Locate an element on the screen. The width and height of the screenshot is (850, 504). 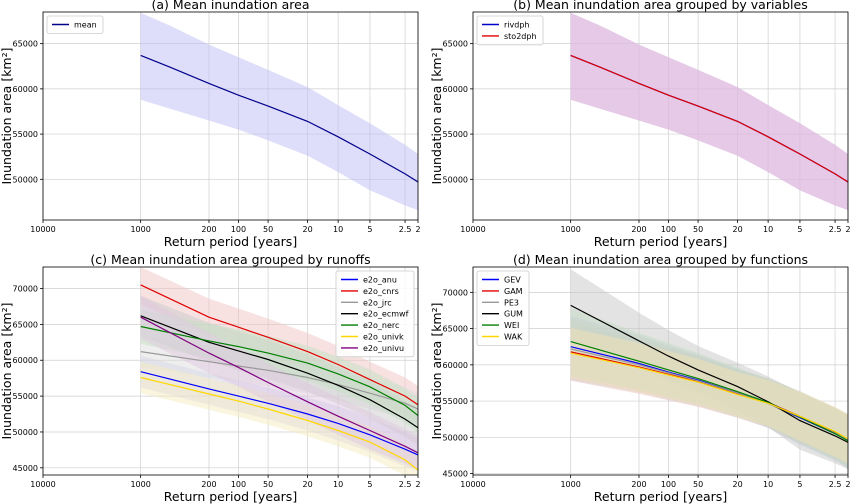
line-e2o_anu is located at coordinates (279, 413).